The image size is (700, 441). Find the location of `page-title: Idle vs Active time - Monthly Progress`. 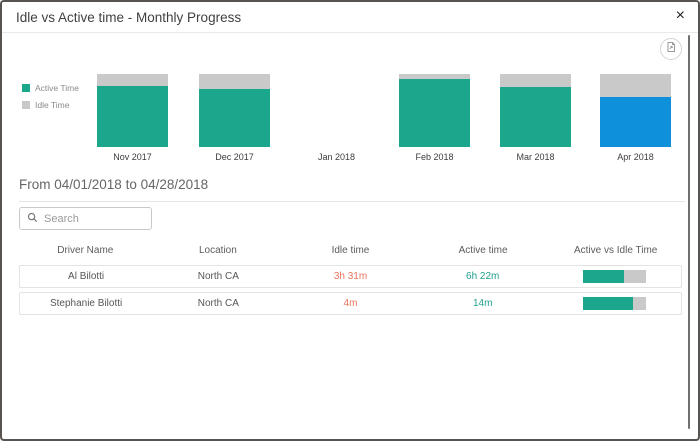

page-title: Idle vs Active time - Monthly Progress is located at coordinates (129, 17).